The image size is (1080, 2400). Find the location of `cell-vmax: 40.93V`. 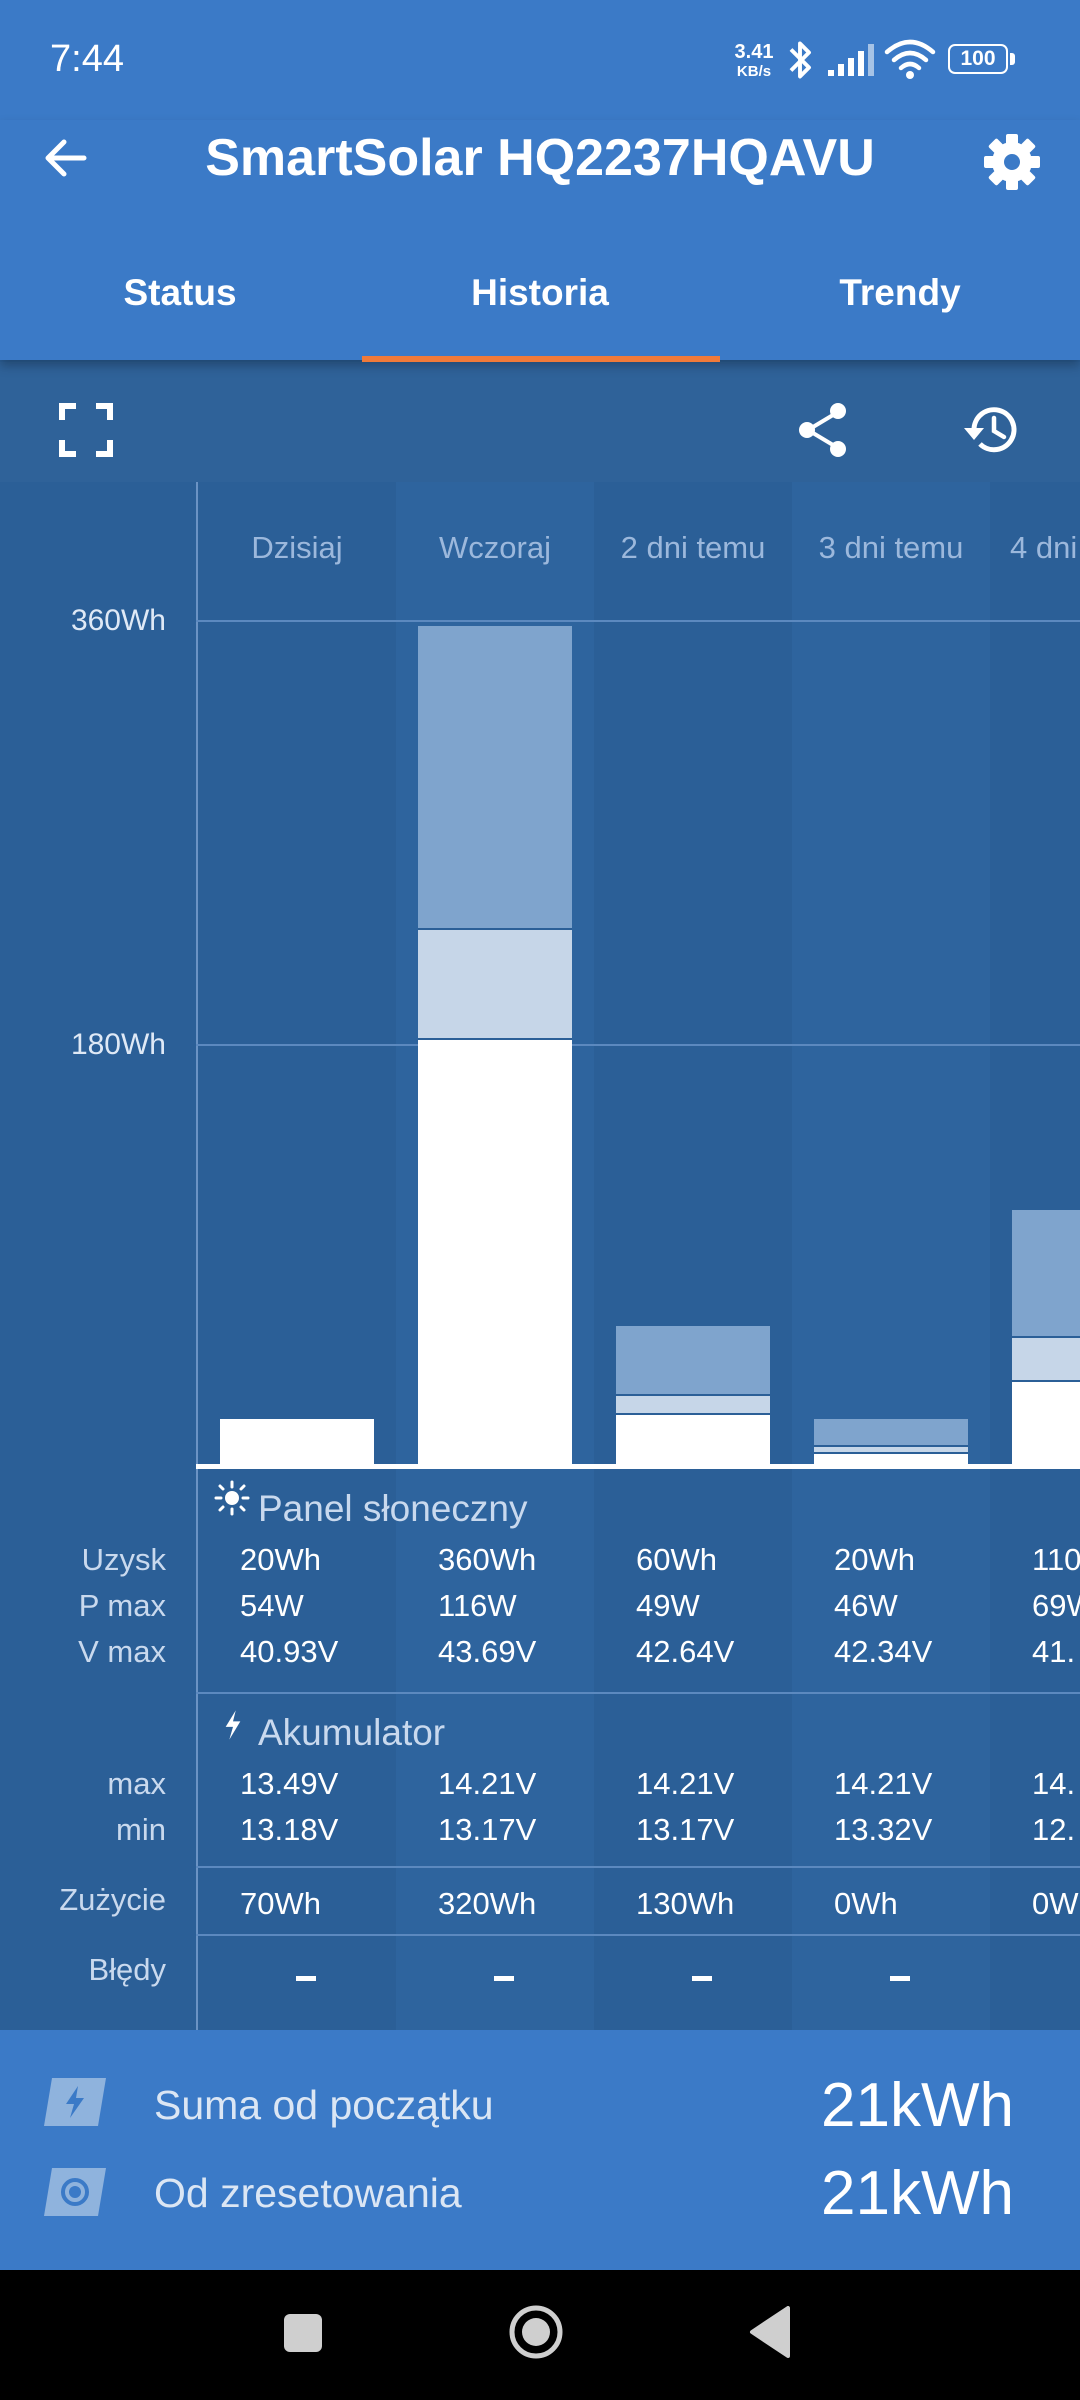

cell-vmax: 40.93V is located at coordinates (289, 1651).